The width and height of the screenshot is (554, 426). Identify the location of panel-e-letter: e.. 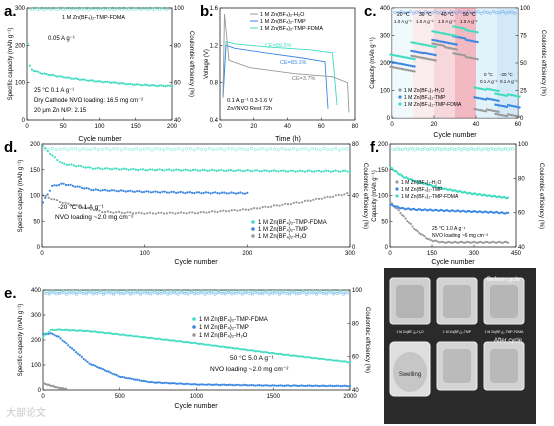
(10, 293).